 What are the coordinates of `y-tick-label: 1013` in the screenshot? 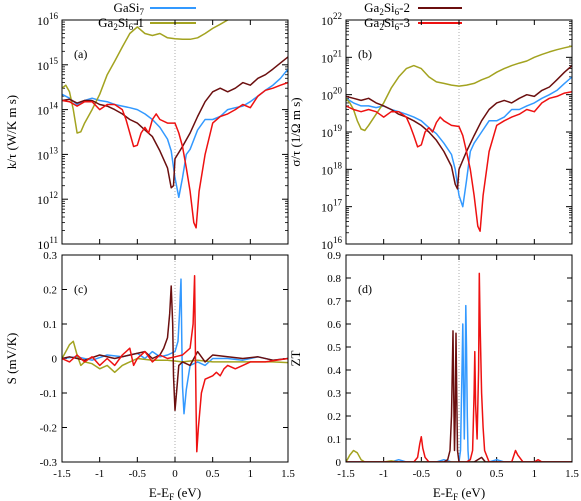 It's located at (48, 153).